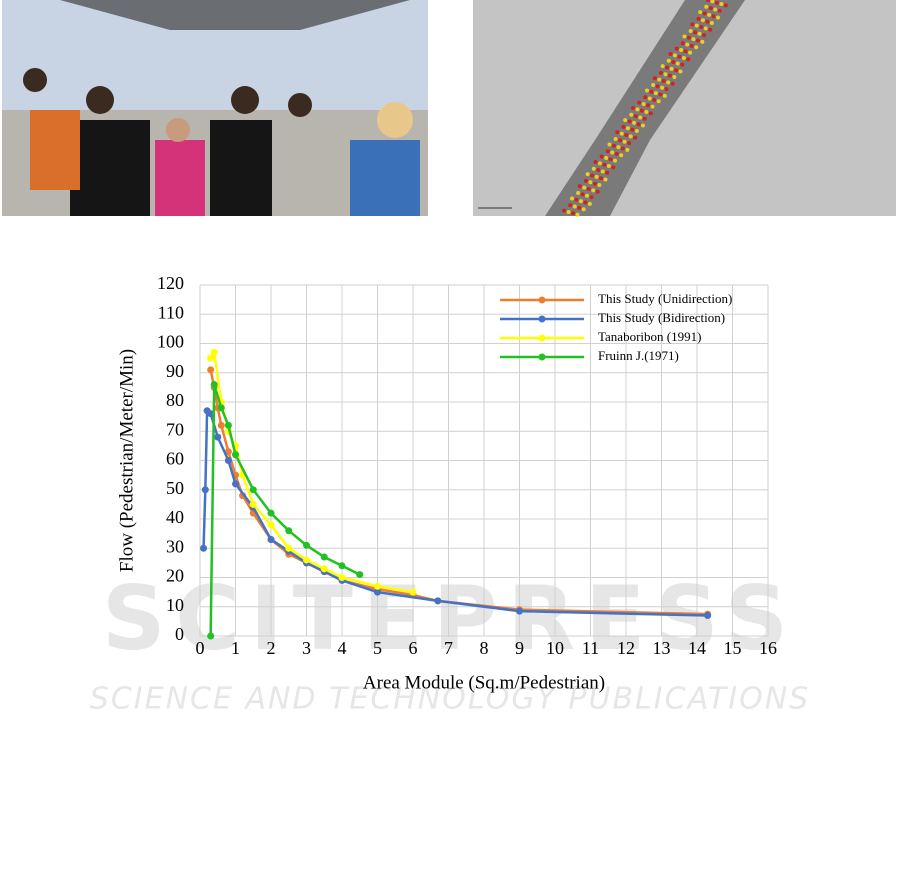 The image size is (901, 891). I want to click on legend-marker, so click(542, 357).